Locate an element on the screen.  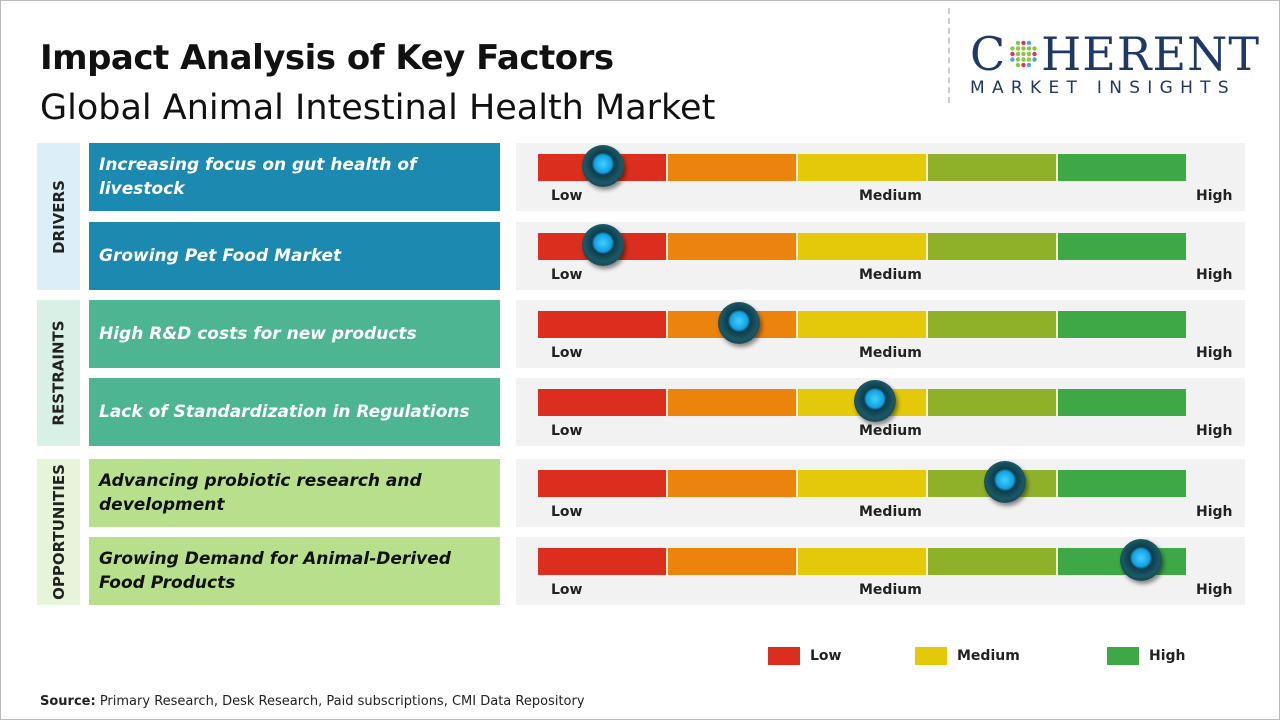
factor-label: Lack of Standardization in Regulations is located at coordinates (294, 412).